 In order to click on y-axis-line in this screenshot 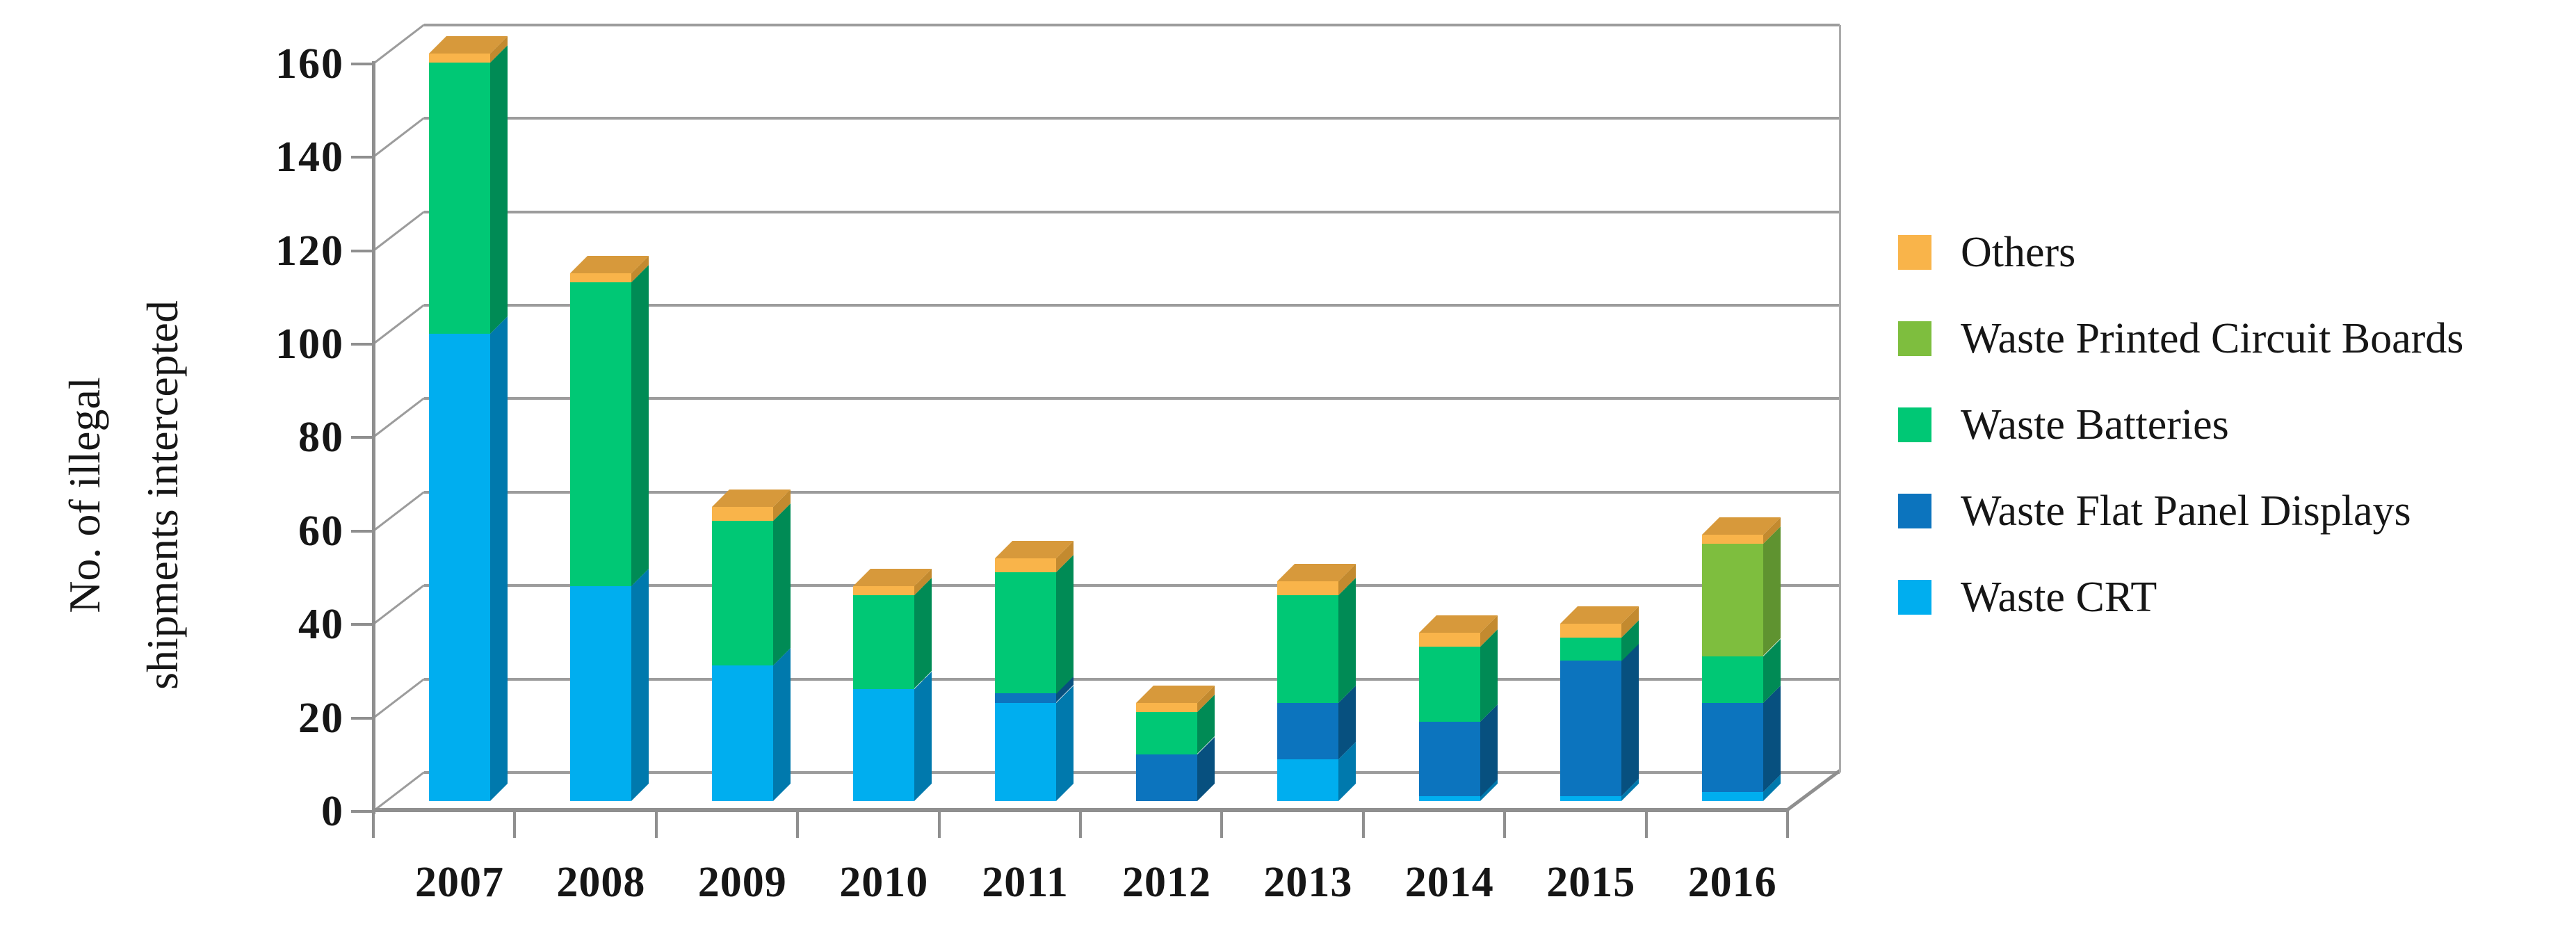, I will do `click(373, 437)`.